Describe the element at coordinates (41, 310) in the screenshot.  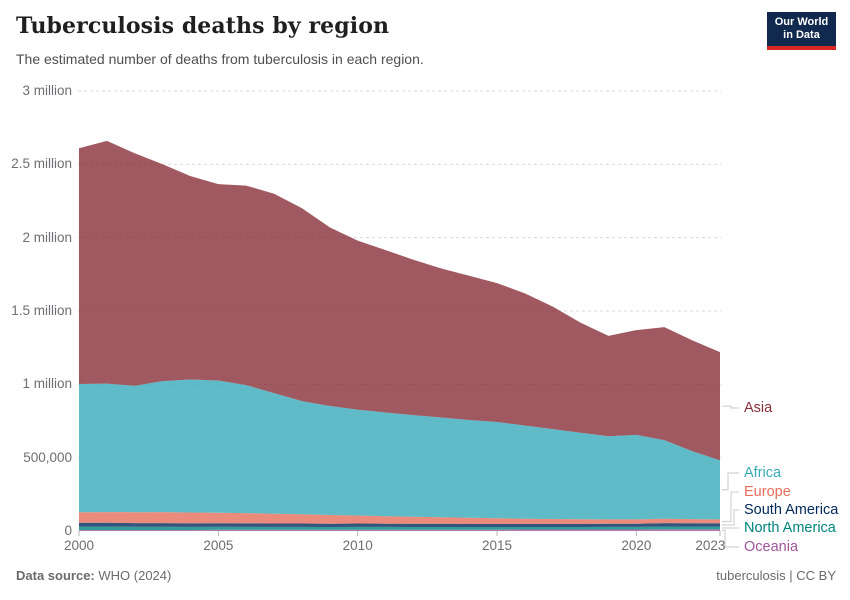
I see `y-tick-label: 1.5 million` at that location.